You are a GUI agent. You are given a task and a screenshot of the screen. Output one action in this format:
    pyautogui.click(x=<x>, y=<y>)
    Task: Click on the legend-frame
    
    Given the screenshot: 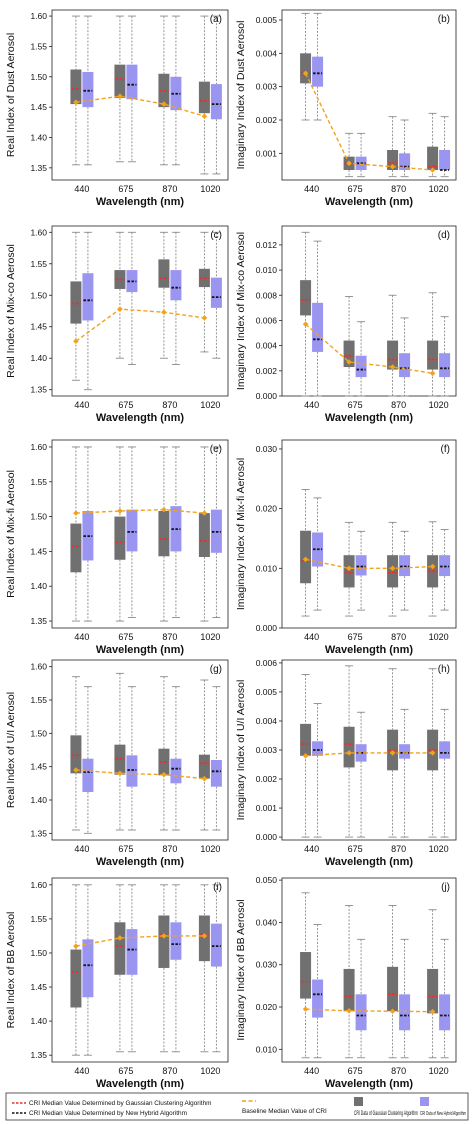 What is the action you would take?
    pyautogui.click(x=237, y=1106)
    